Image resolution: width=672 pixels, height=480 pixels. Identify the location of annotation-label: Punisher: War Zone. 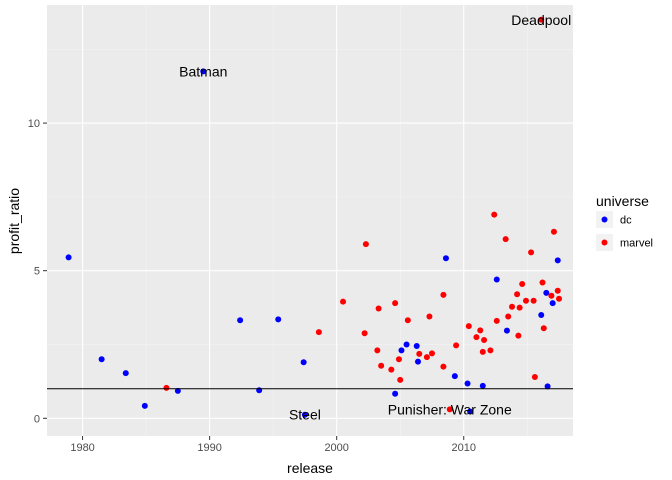
(450, 409).